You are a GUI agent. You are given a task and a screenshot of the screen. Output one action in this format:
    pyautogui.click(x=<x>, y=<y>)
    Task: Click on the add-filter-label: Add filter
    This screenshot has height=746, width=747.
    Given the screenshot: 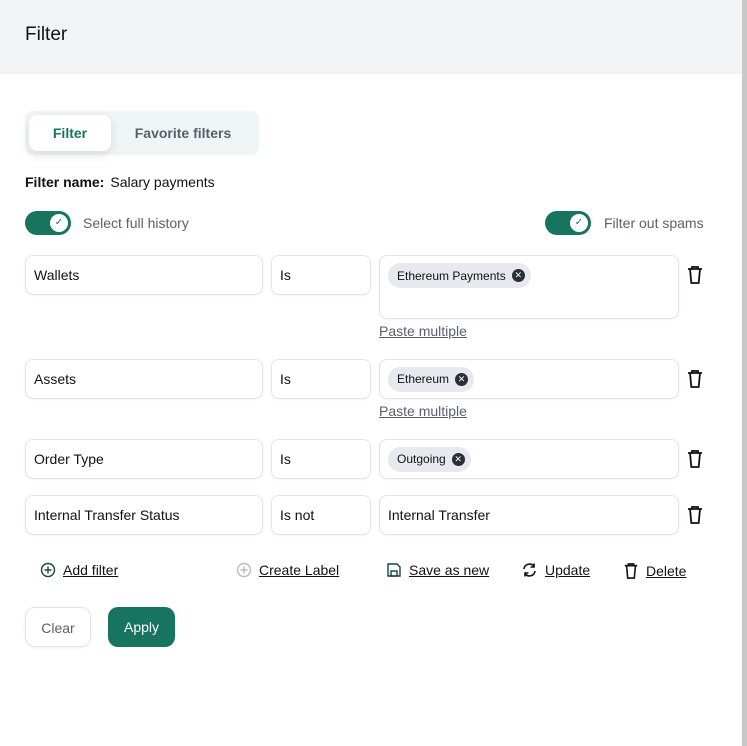 What is the action you would take?
    pyautogui.click(x=91, y=570)
    